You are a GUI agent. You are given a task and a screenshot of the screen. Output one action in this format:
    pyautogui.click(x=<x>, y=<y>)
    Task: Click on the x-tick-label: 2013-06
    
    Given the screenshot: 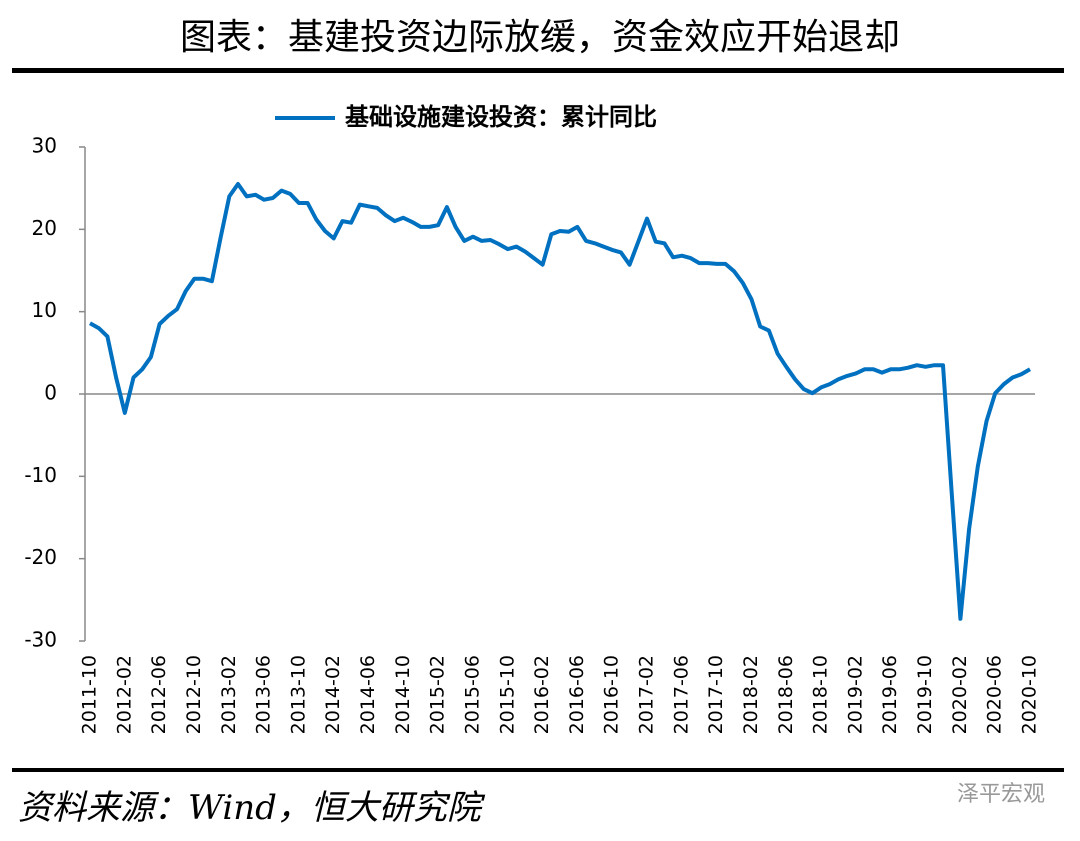 What is the action you would take?
    pyautogui.click(x=264, y=694)
    